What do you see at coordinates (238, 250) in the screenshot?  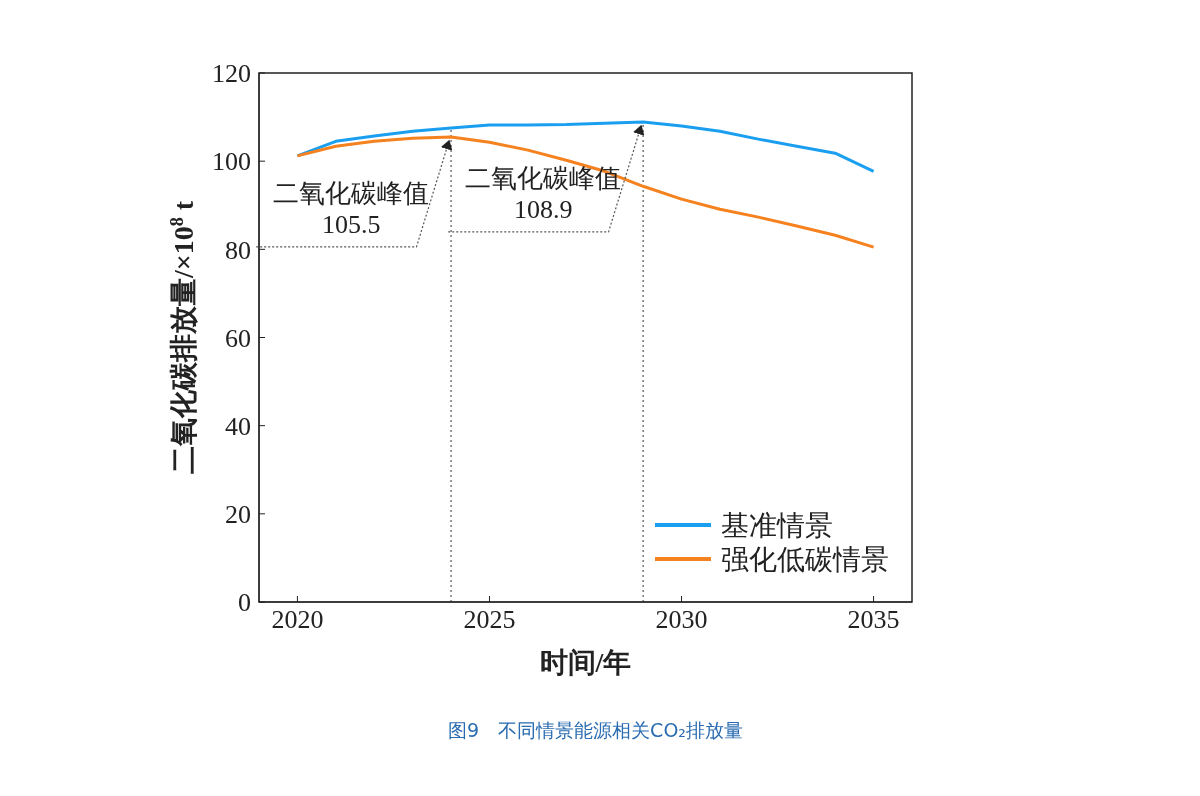 I see `y-tick-label: 80` at bounding box center [238, 250].